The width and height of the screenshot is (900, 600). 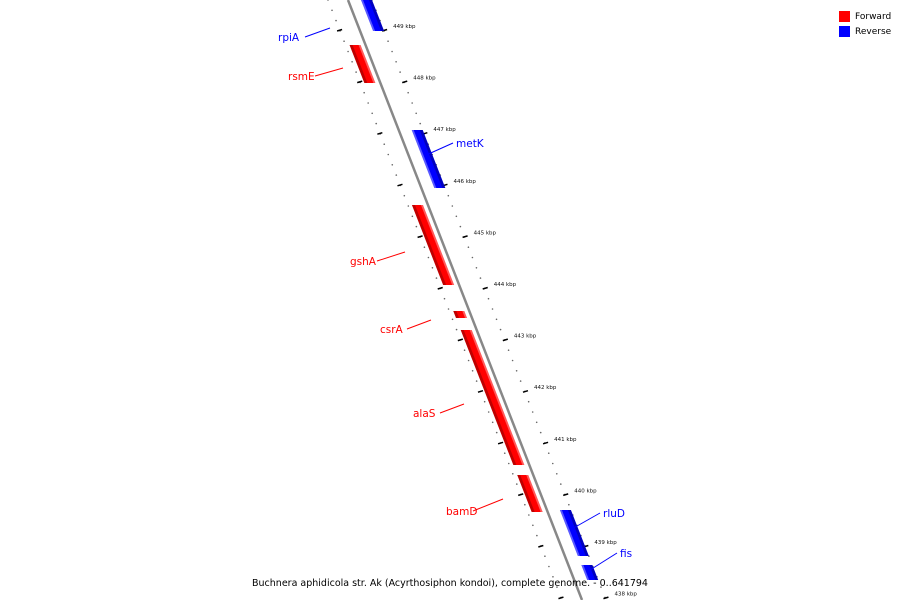 I want to click on gene-rpiA, so click(x=372, y=15).